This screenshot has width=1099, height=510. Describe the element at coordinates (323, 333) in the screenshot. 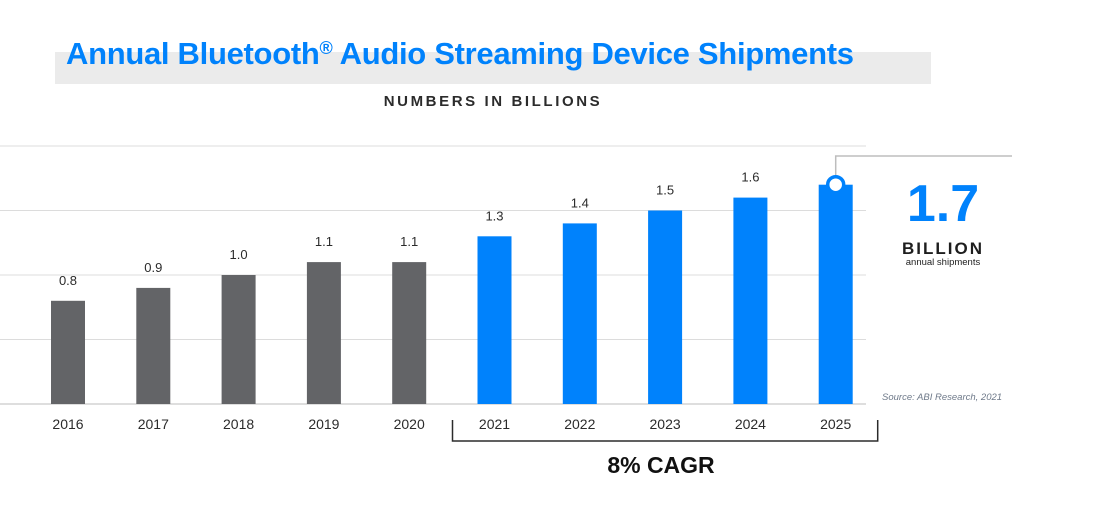

I see `bar-2019` at that location.